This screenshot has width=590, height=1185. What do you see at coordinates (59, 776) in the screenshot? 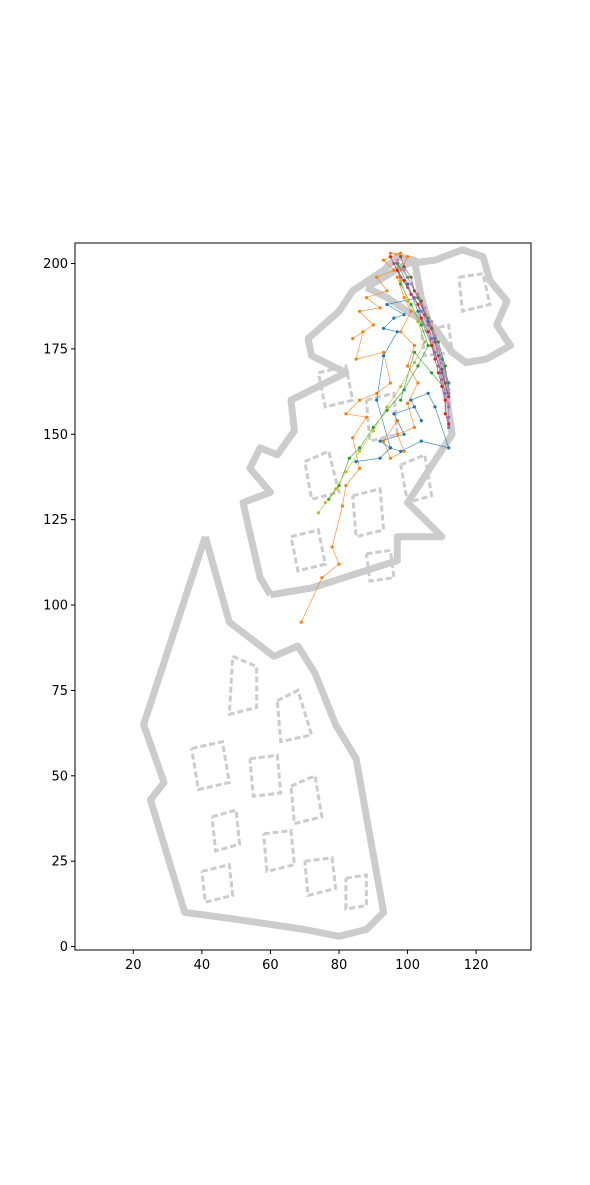
I see `y-tick-label: 50` at bounding box center [59, 776].